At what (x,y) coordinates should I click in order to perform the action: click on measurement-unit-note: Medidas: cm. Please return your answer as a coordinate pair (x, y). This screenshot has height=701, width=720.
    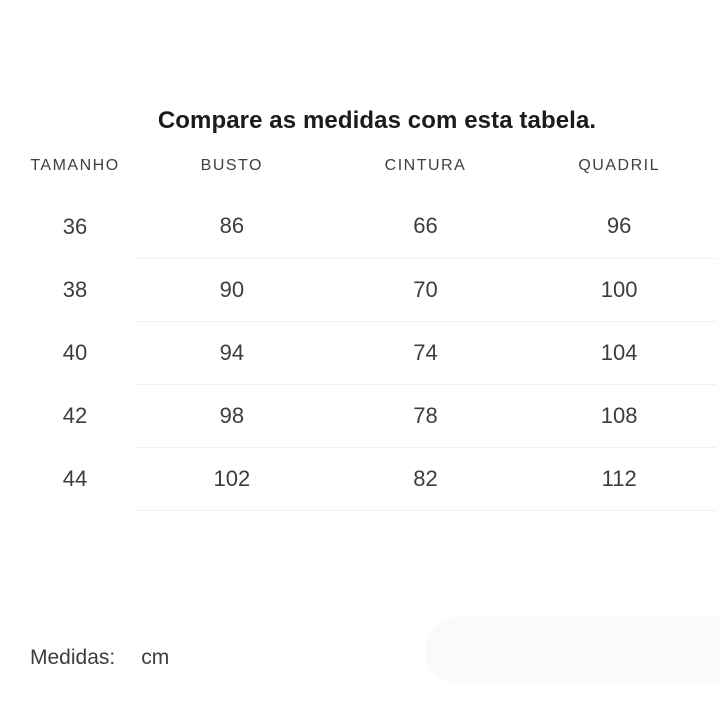
    Looking at the image, I should click on (375, 657).